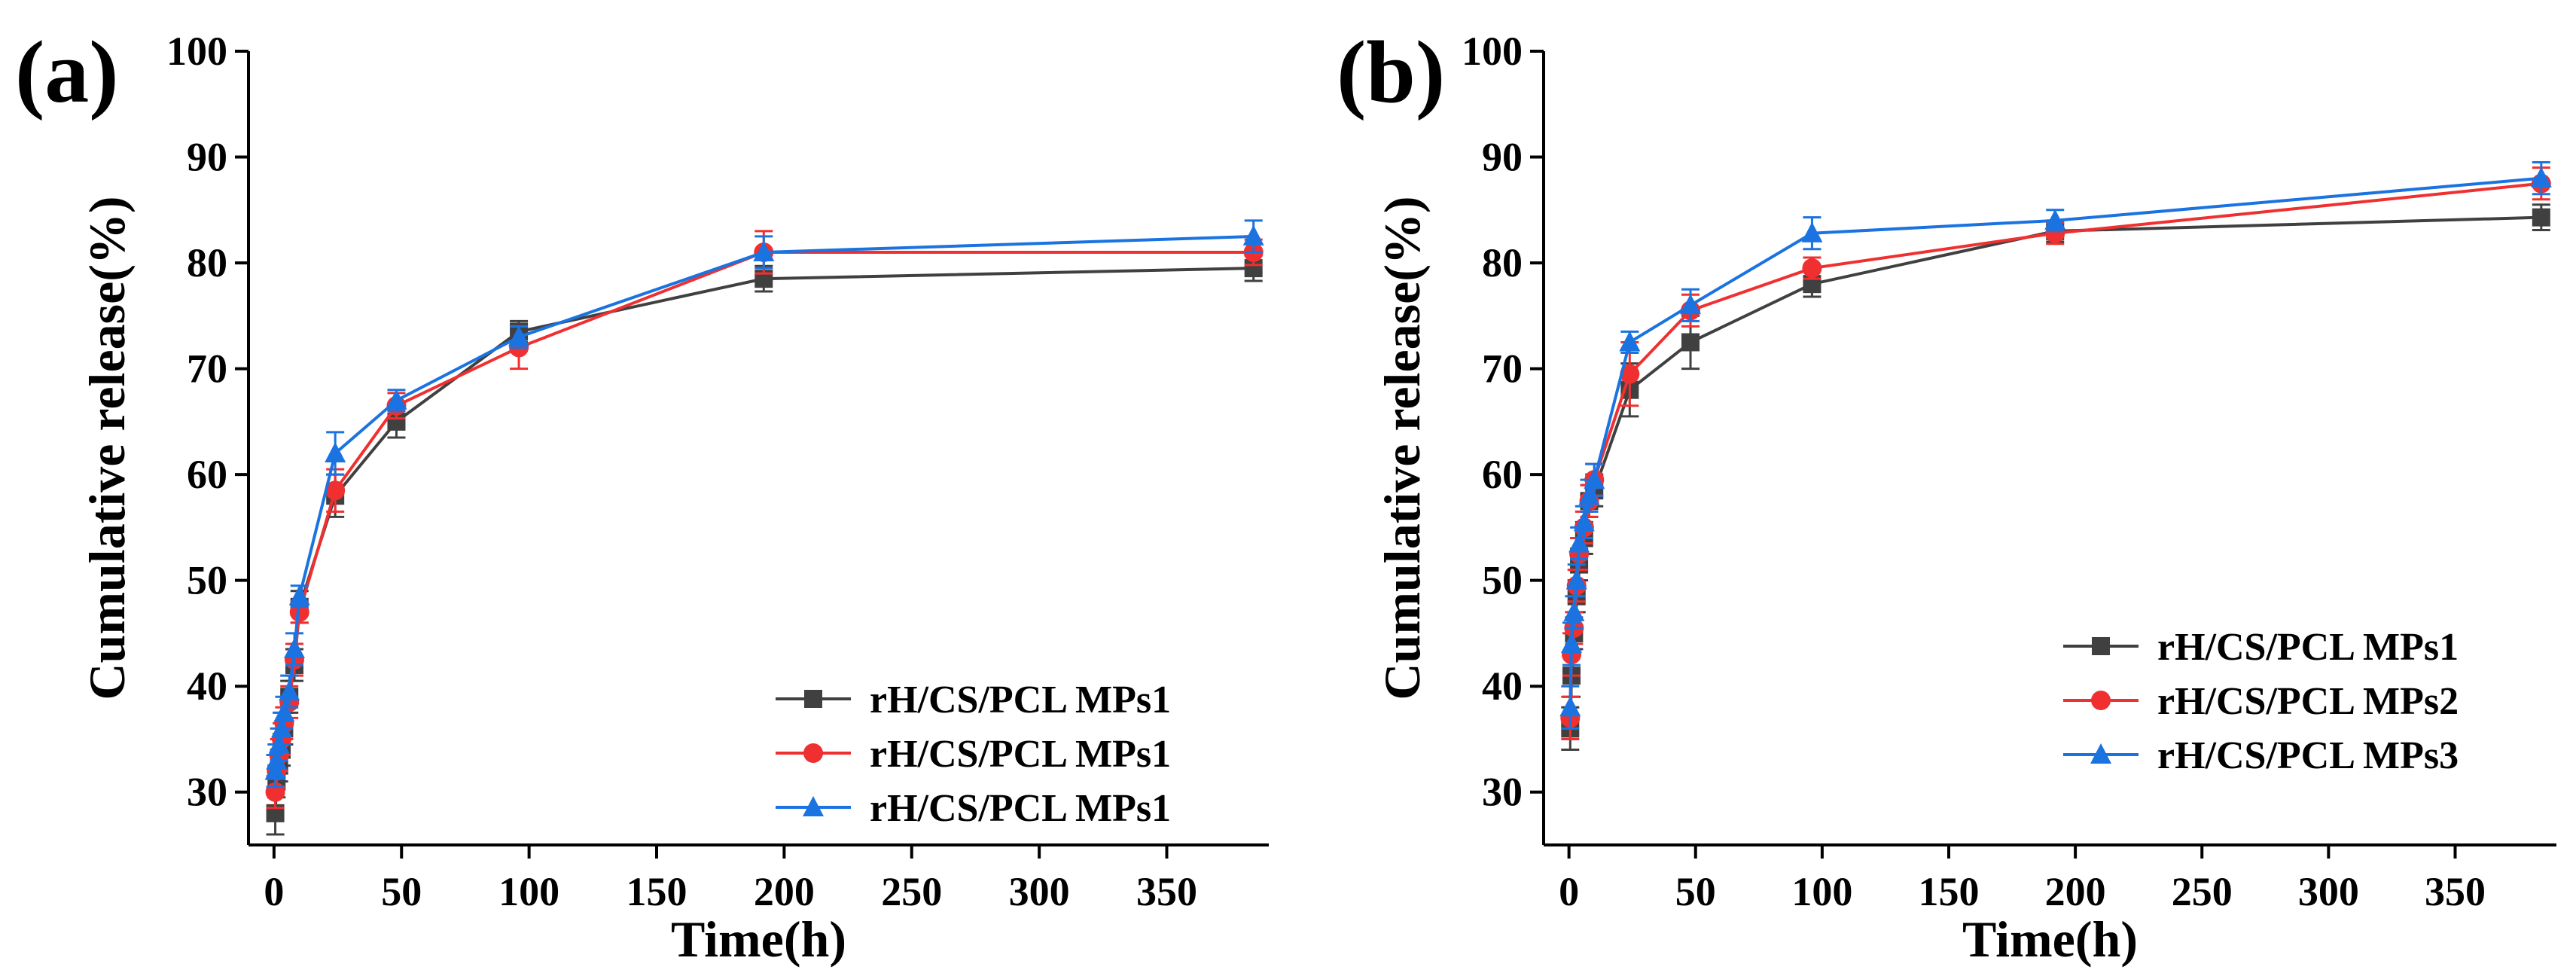 This screenshot has width=2576, height=973. What do you see at coordinates (2308, 755) in the screenshot?
I see `legend-label: rH/CS/PCL MPs3` at bounding box center [2308, 755].